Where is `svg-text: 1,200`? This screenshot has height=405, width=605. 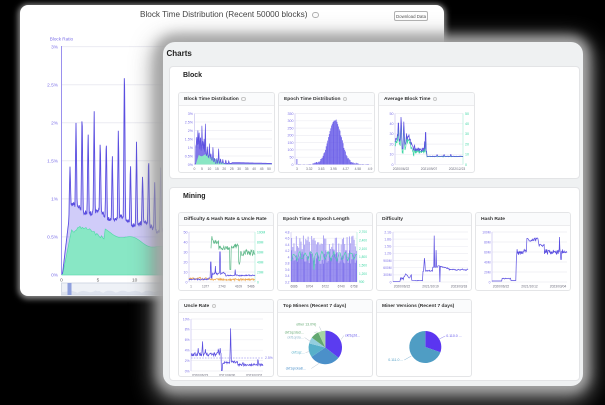
svg-text: 1,200 is located at coordinates (363, 274).